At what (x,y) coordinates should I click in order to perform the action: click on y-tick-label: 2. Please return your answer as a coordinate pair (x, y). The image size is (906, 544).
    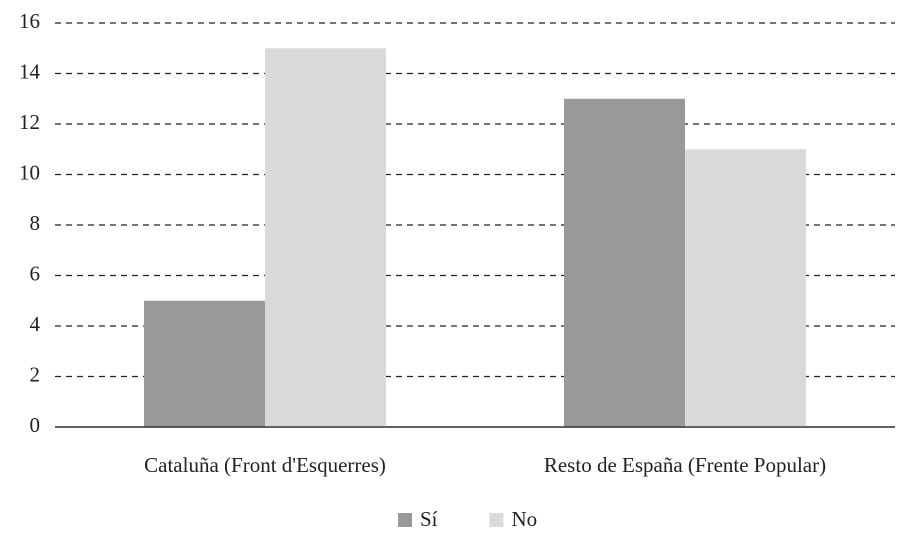
    Looking at the image, I should click on (35, 374).